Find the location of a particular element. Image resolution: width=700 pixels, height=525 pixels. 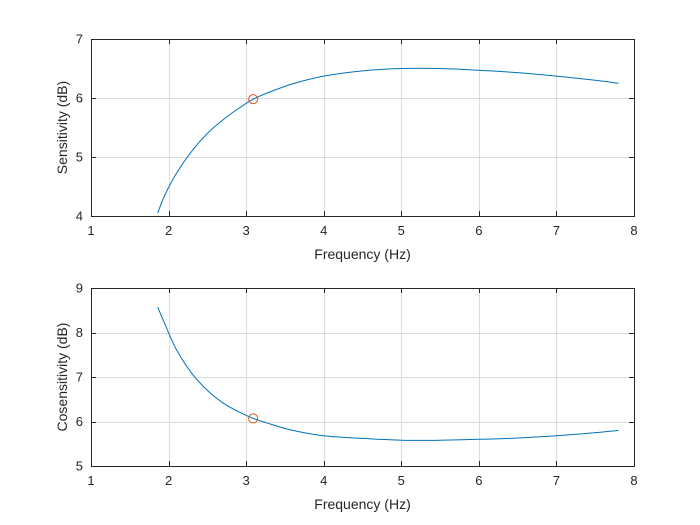

sensitivity-marker-point is located at coordinates (253, 99).